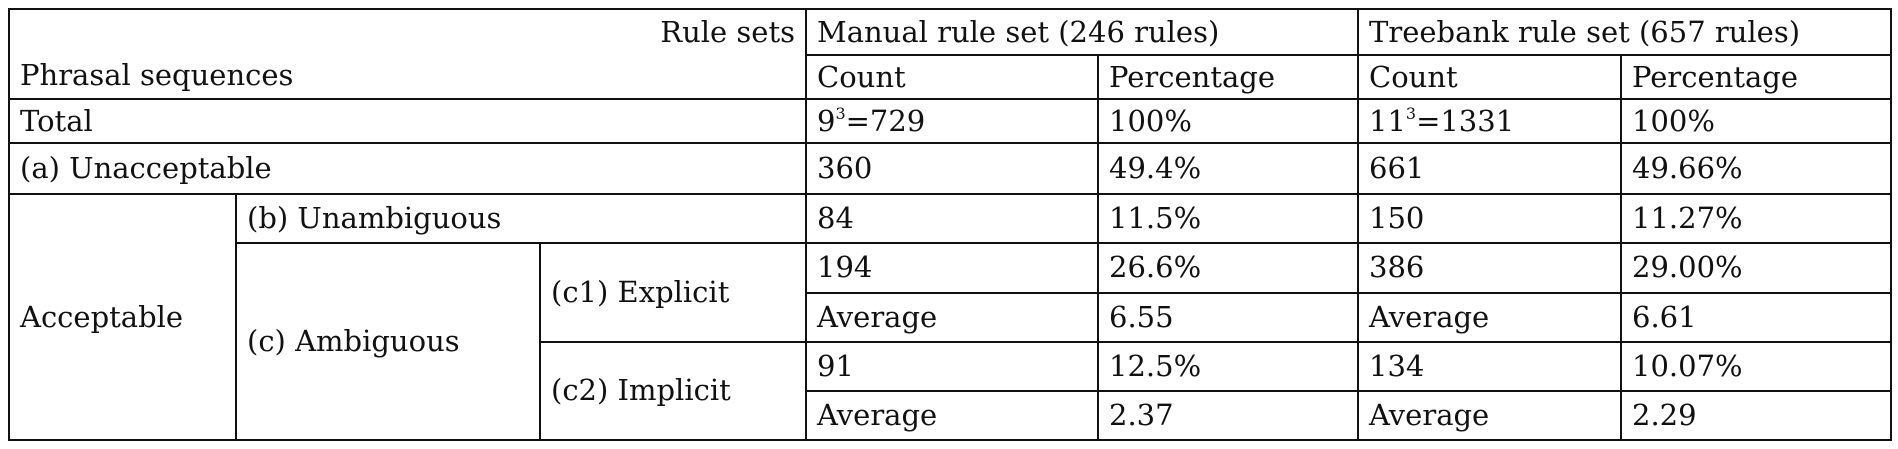 The height and width of the screenshot is (449, 1898). I want to click on implicit-treebank-count: 134, so click(1490, 366).